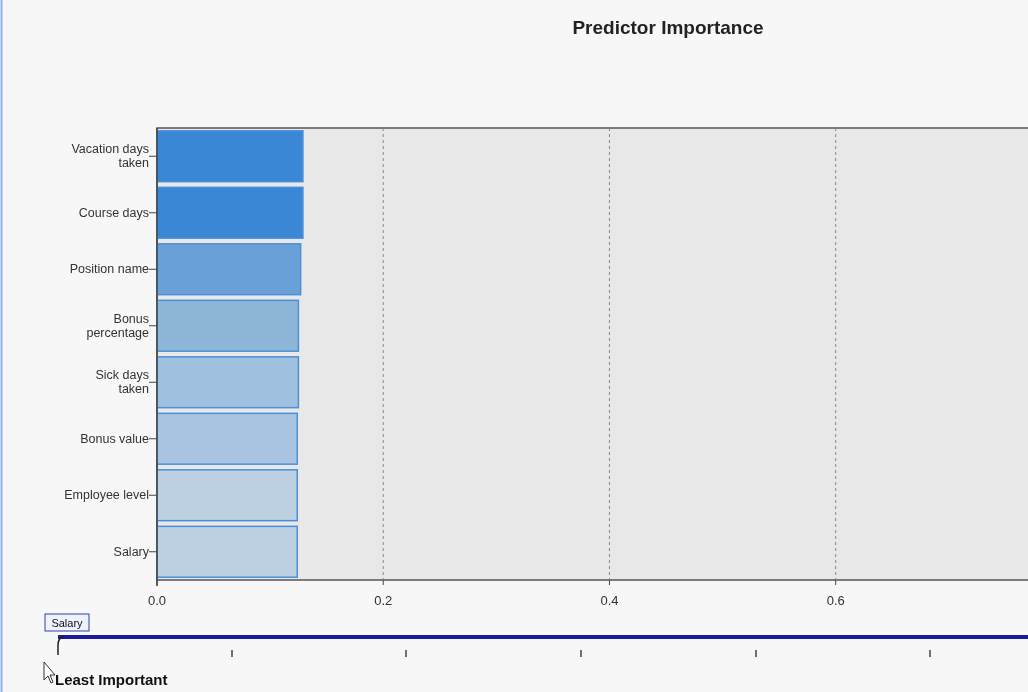  What do you see at coordinates (115, 438) in the screenshot?
I see `y-tick-label: Bonus value` at bounding box center [115, 438].